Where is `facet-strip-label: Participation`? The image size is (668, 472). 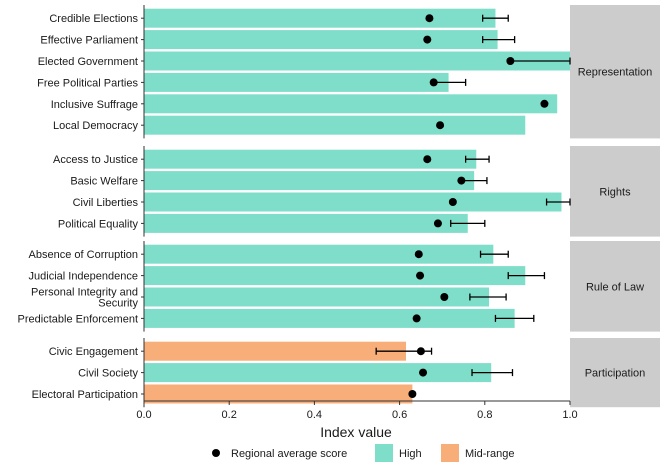
facet-strip-label: Participation is located at coordinates (615, 374).